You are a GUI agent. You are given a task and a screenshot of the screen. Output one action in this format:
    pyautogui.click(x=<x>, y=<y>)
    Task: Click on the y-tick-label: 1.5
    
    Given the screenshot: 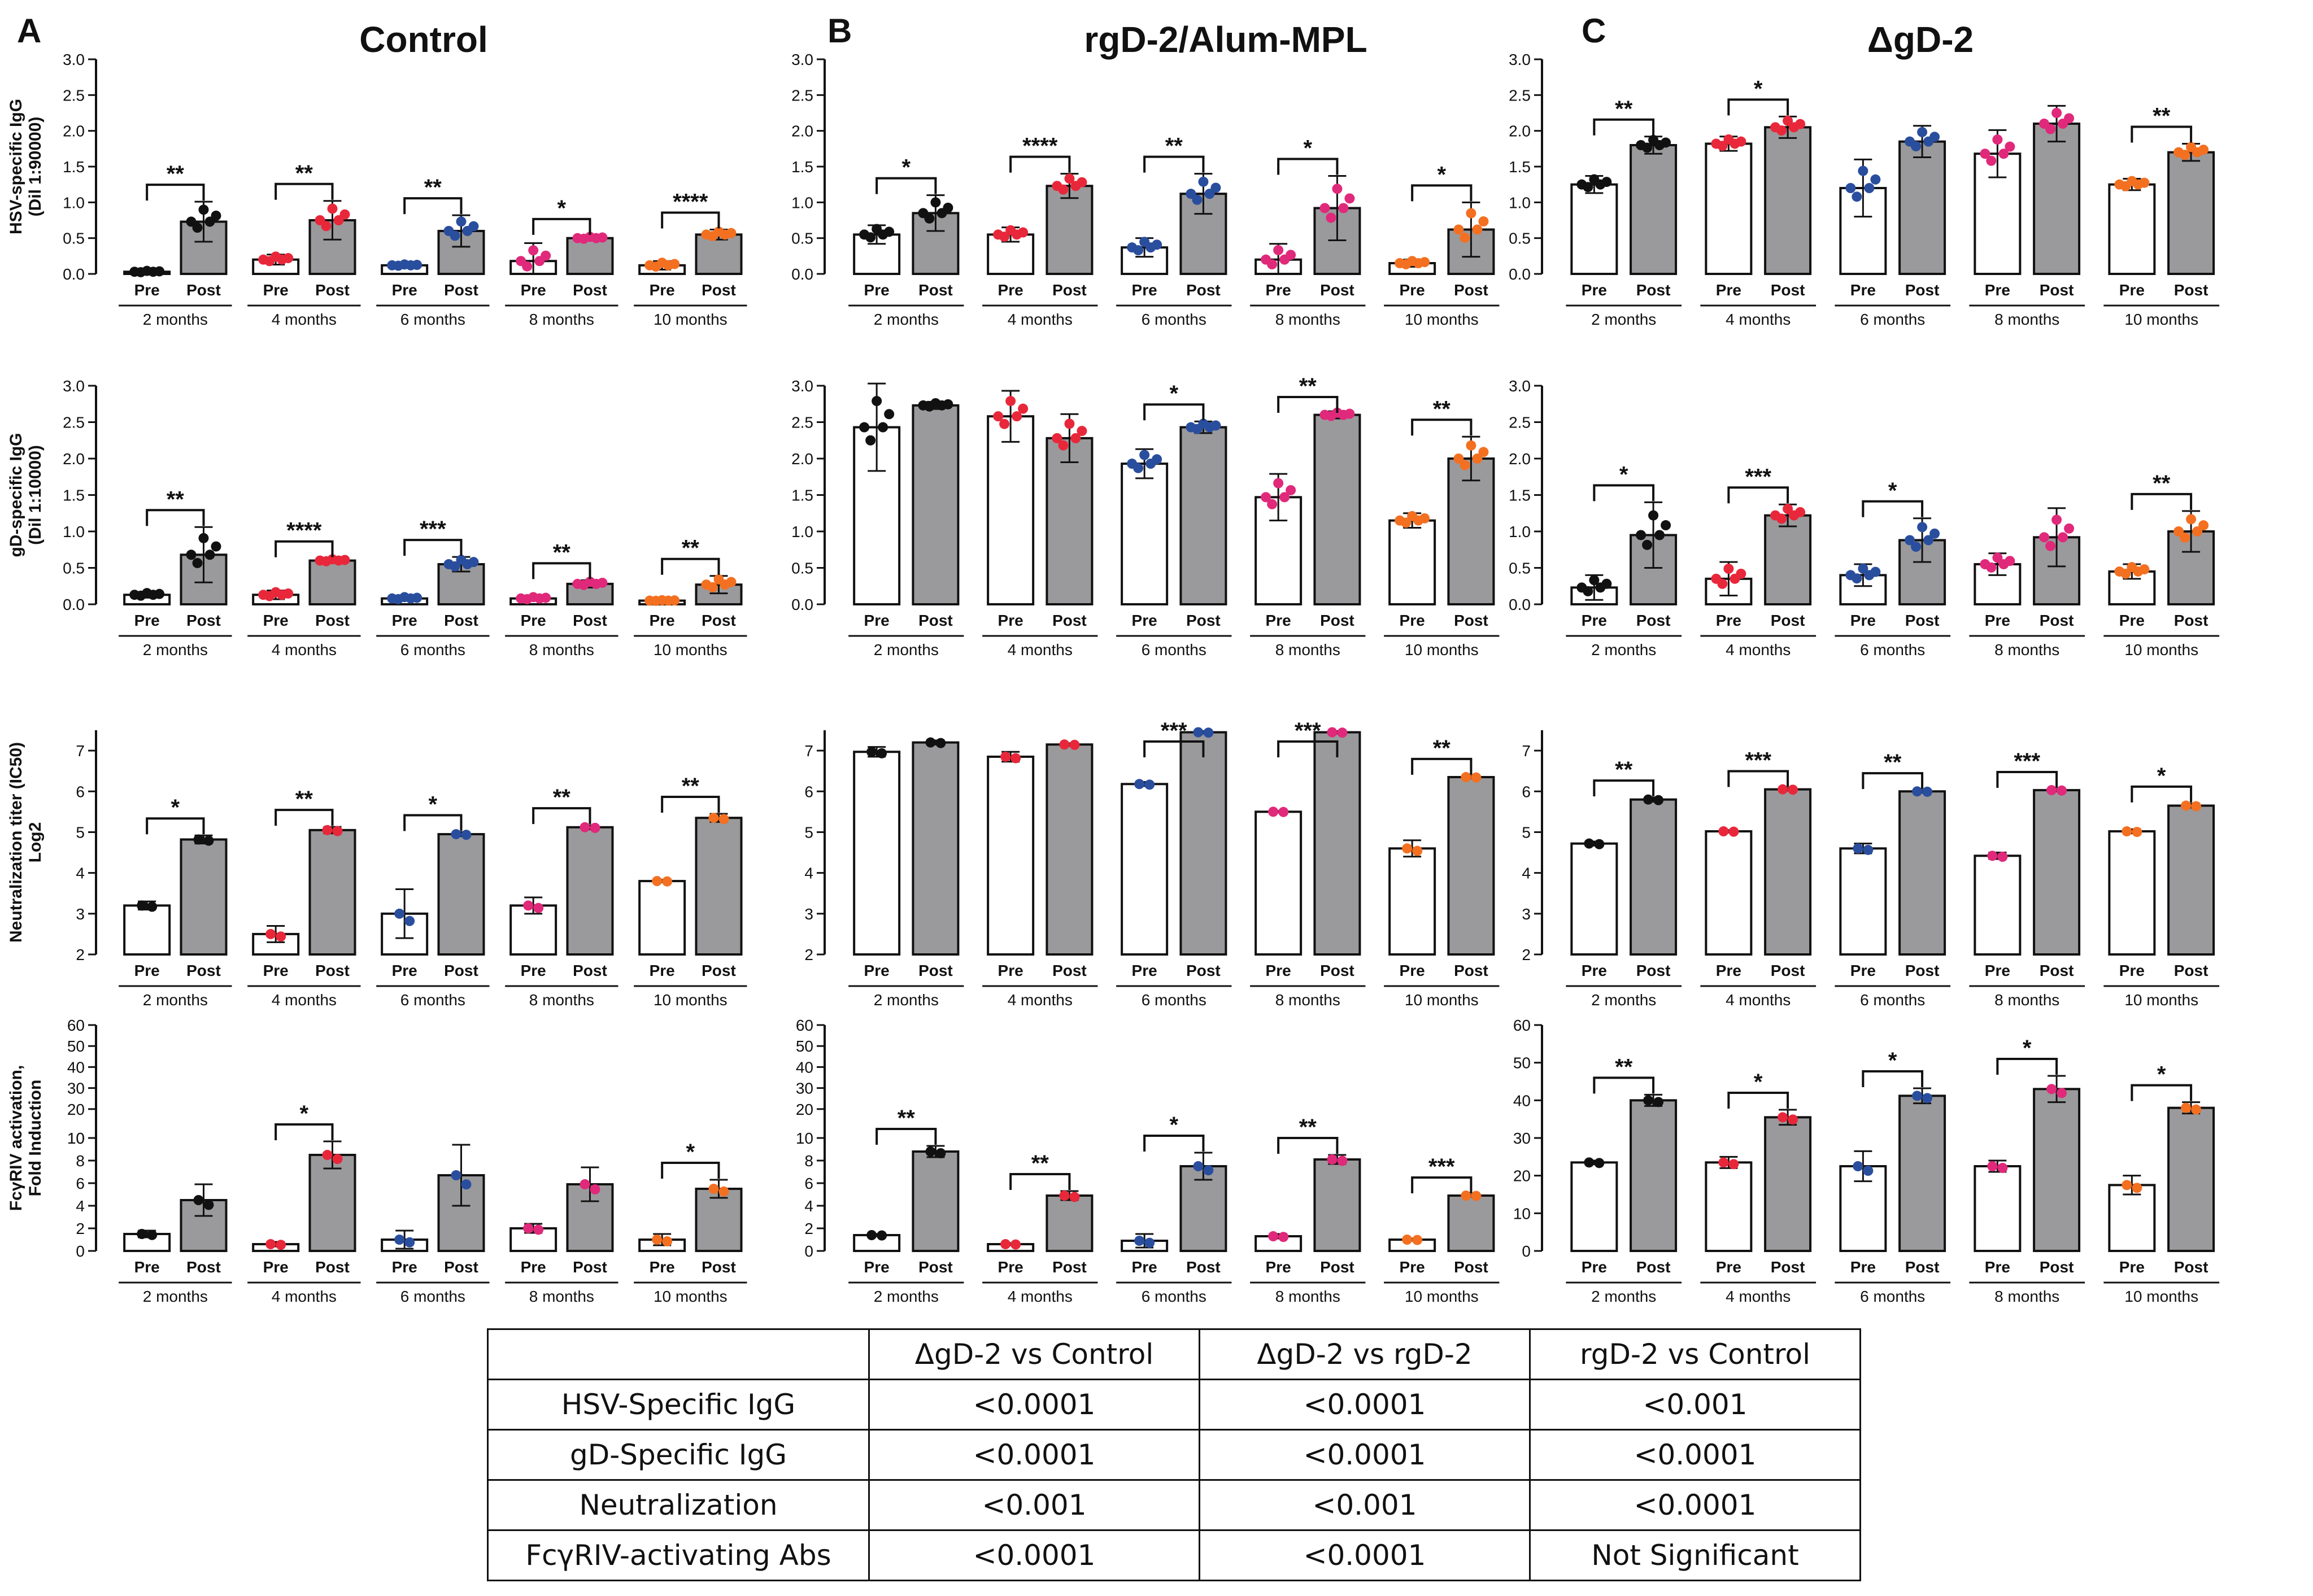 What is the action you would take?
    pyautogui.click(x=802, y=167)
    